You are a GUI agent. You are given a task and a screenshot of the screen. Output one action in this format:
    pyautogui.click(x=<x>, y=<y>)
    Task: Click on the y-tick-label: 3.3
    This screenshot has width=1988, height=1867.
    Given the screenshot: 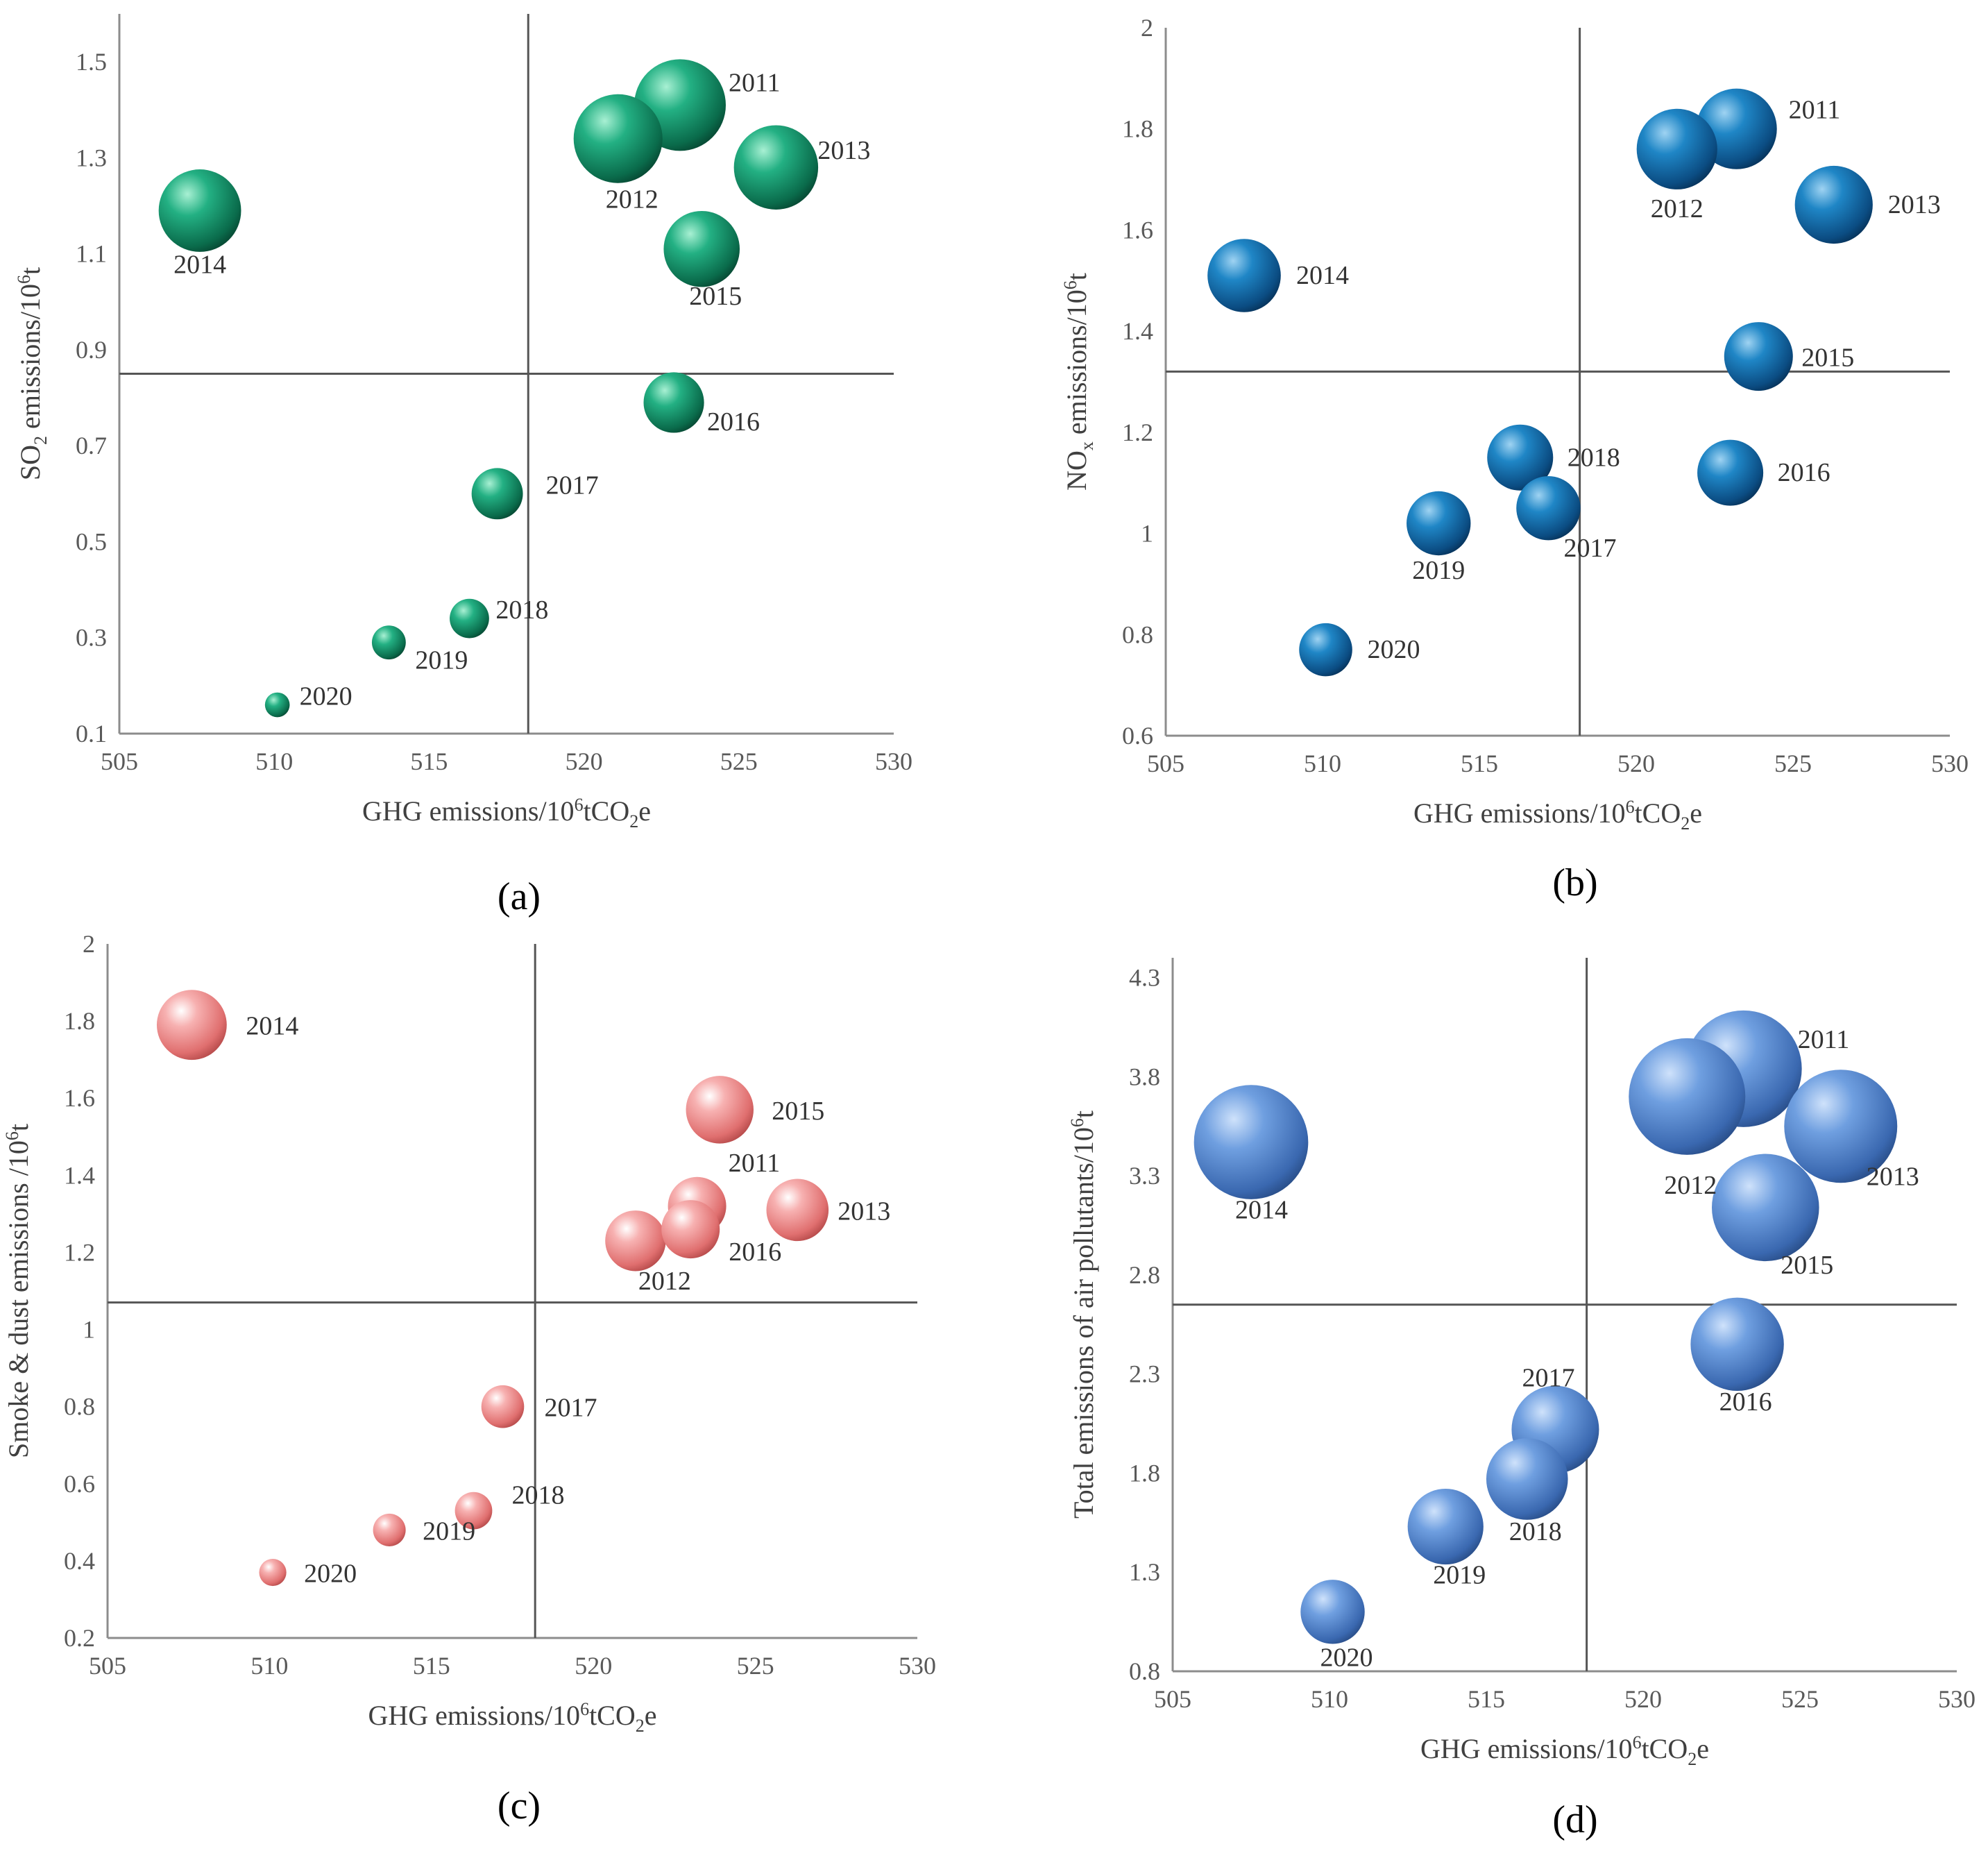 What is the action you would take?
    pyautogui.click(x=1144, y=1176)
    